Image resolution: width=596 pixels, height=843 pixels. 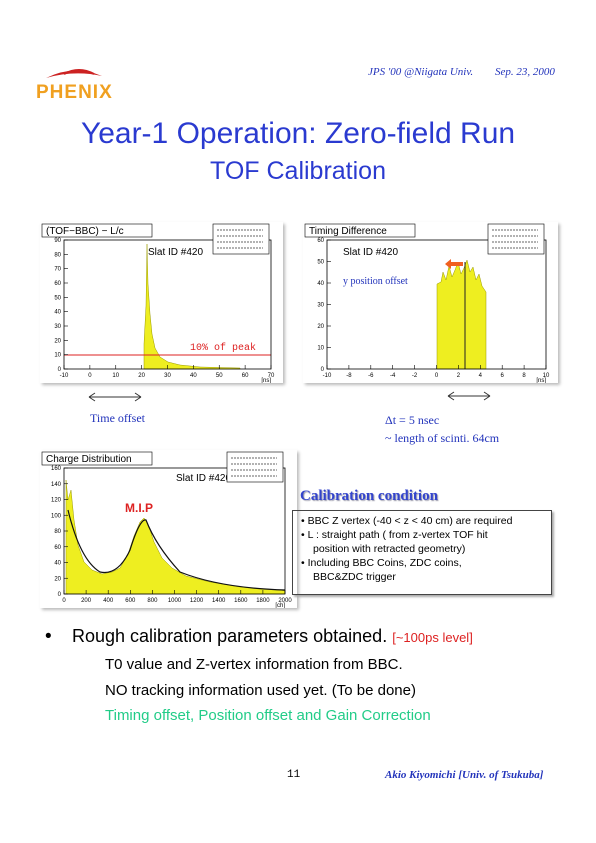 I want to click on plot-frame, so click(x=436, y=304).